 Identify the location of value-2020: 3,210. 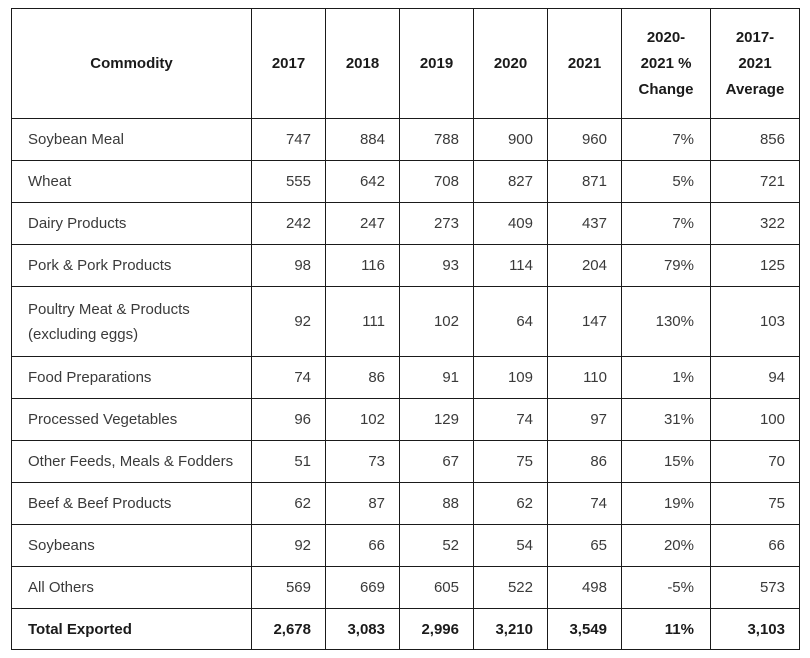
(510, 629).